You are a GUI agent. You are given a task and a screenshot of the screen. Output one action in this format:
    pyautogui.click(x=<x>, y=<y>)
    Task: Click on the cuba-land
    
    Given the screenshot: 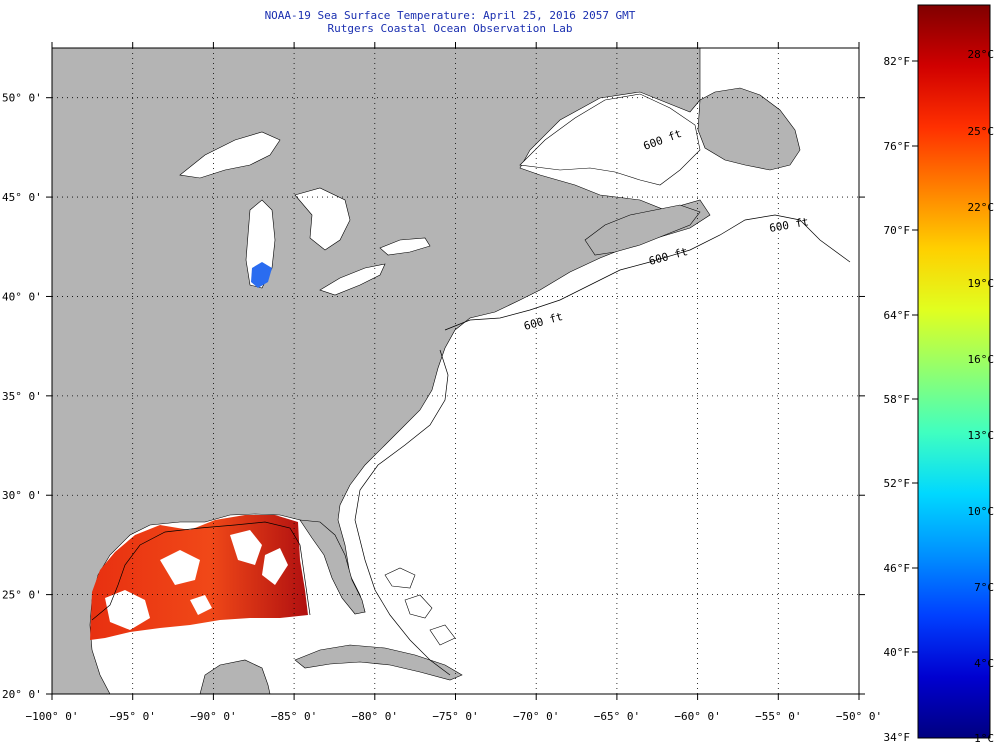 What is the action you would take?
    pyautogui.click(x=378, y=662)
    